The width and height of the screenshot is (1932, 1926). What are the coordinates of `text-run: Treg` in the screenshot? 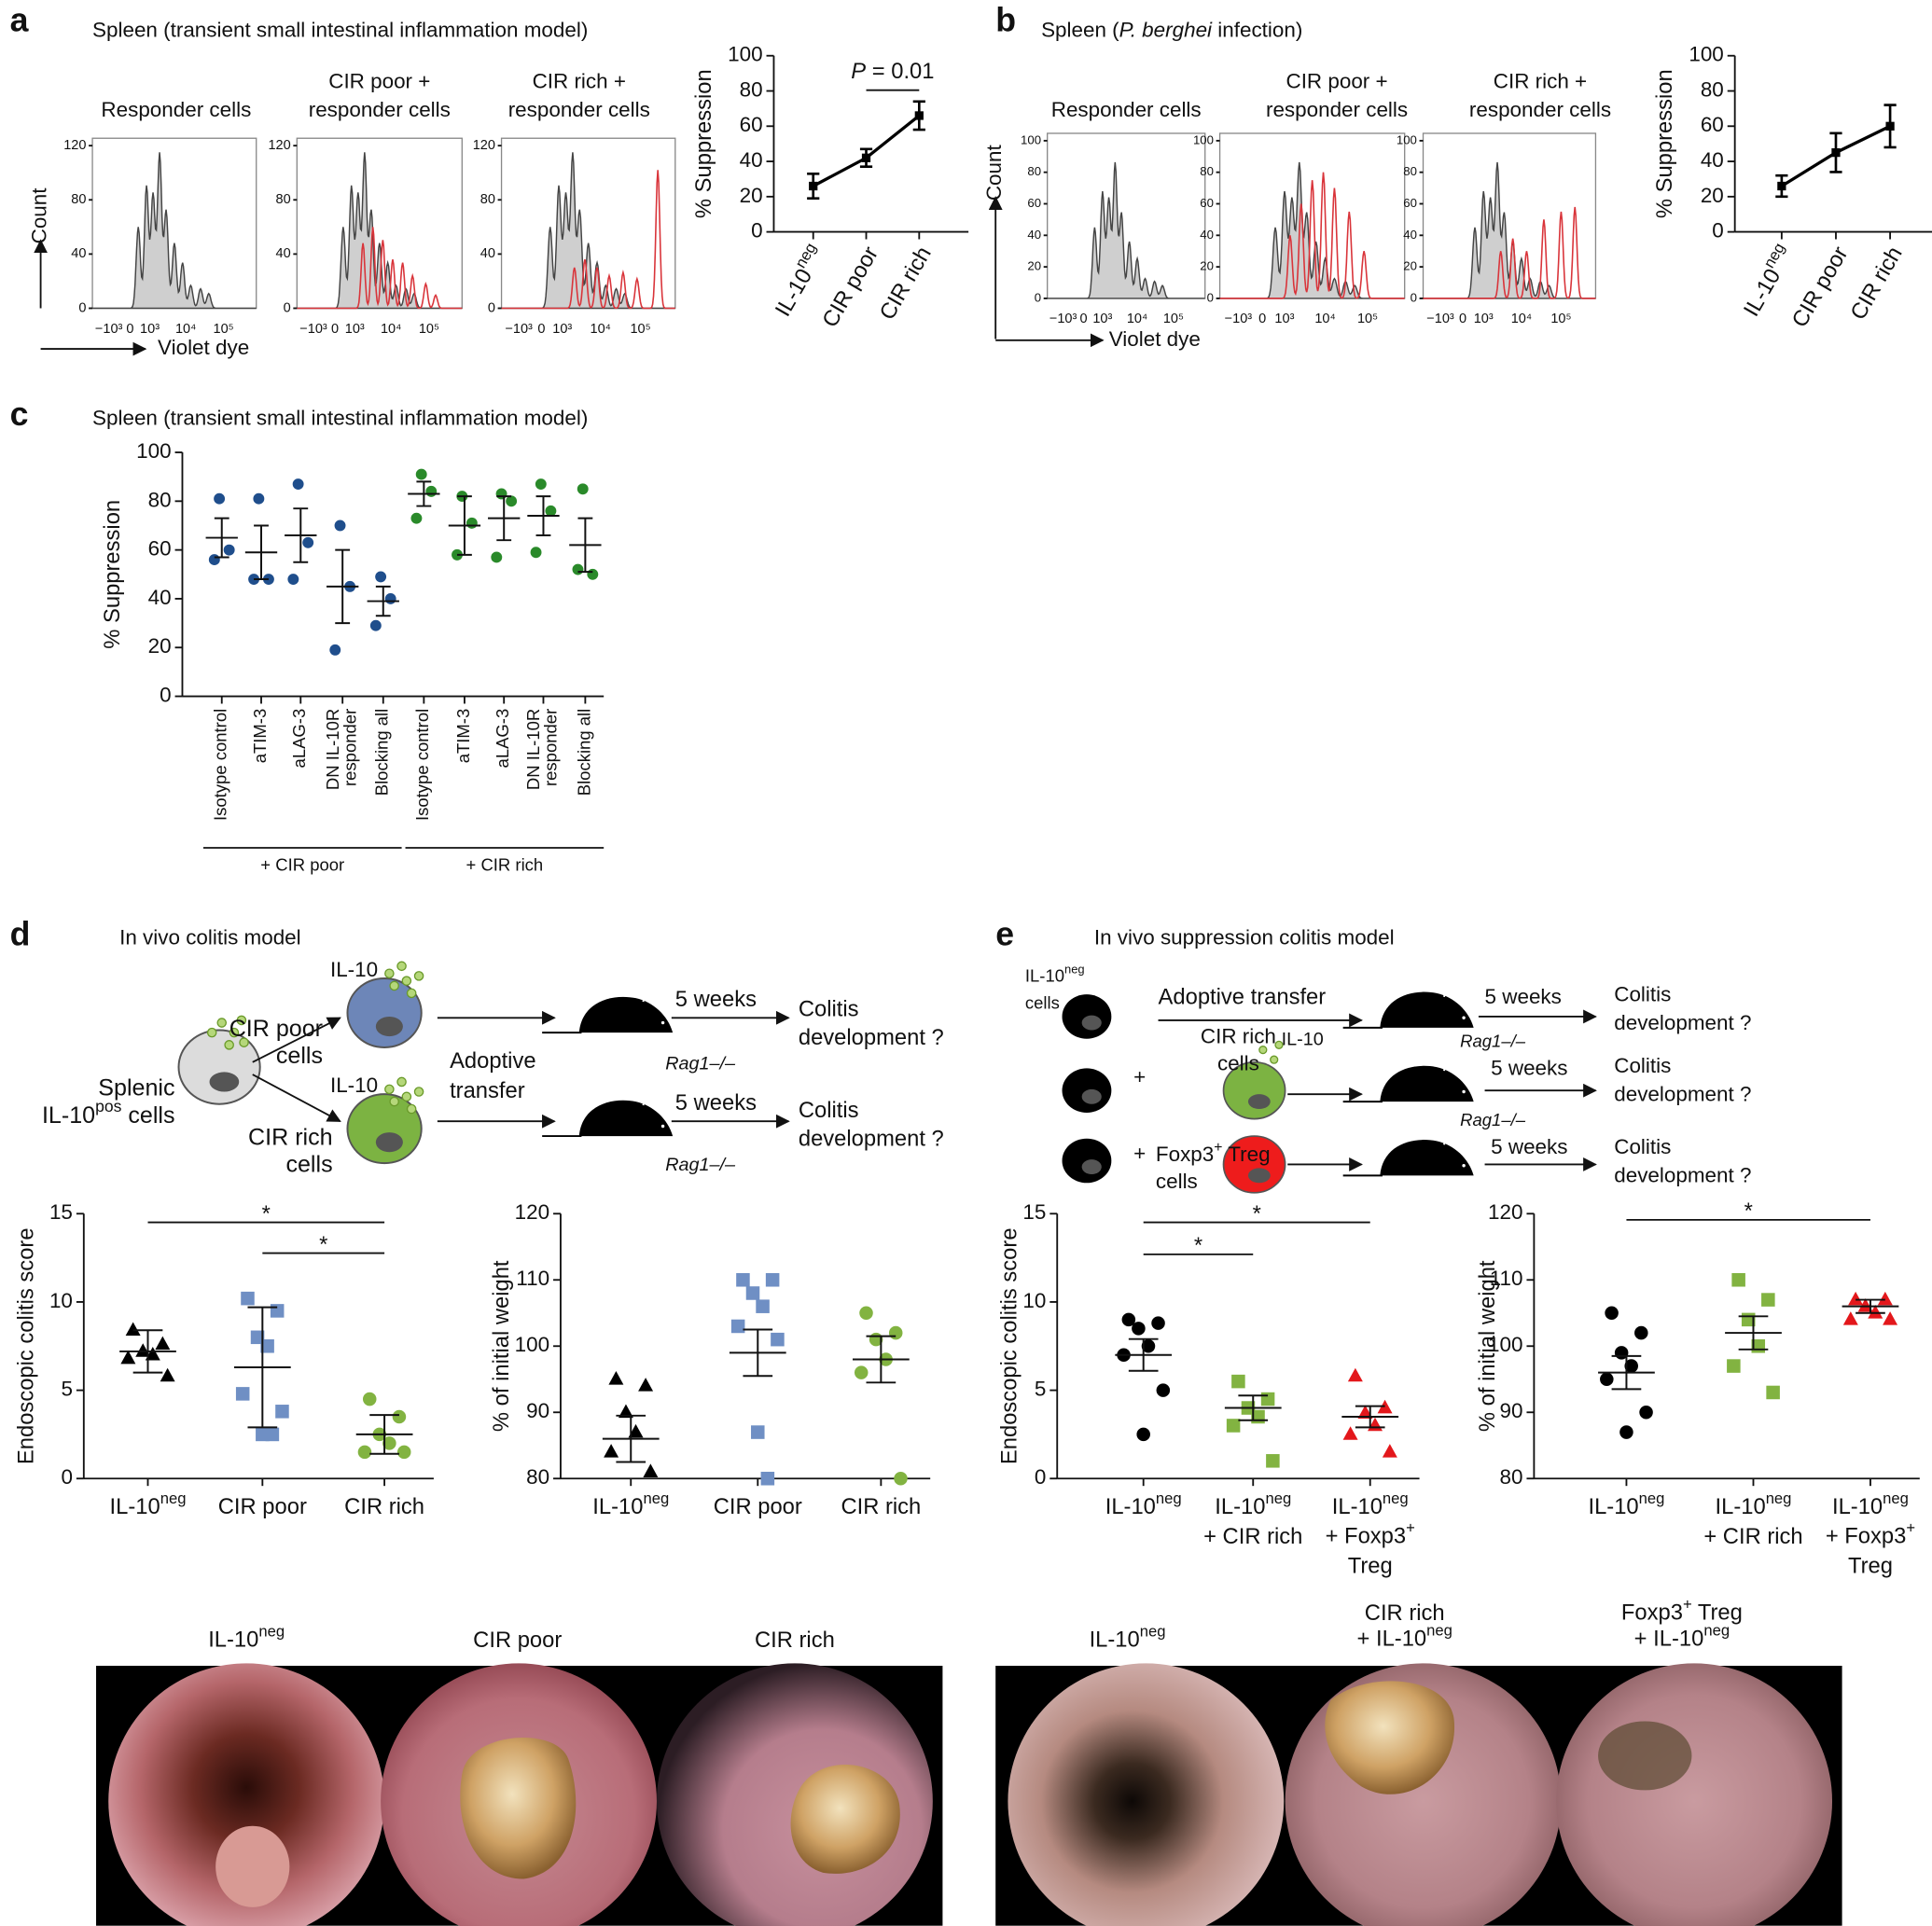 It's located at (1718, 1613).